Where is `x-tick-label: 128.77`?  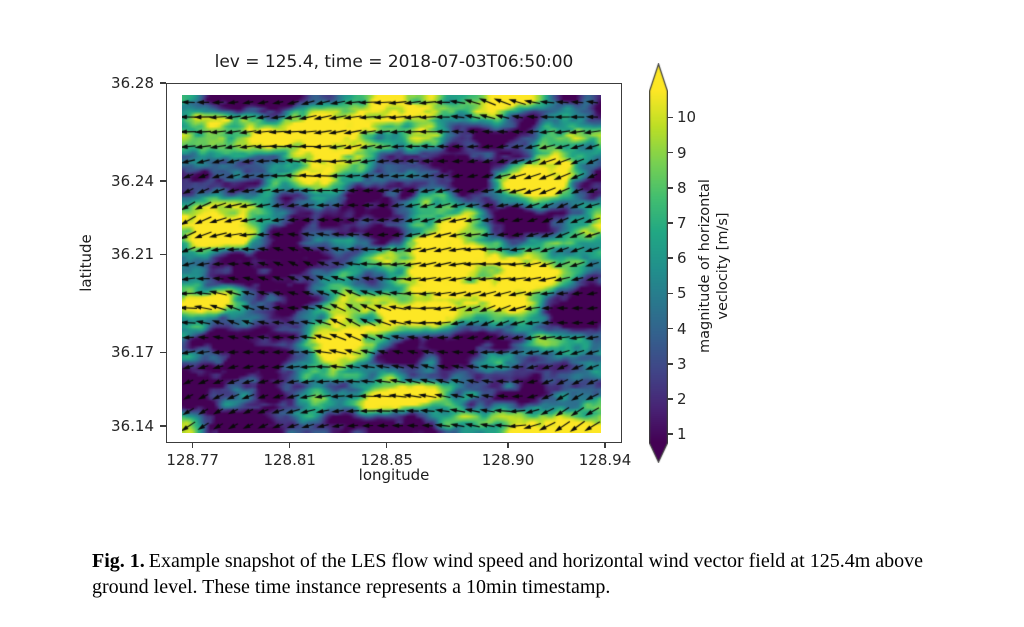
x-tick-label: 128.77 is located at coordinates (192, 460).